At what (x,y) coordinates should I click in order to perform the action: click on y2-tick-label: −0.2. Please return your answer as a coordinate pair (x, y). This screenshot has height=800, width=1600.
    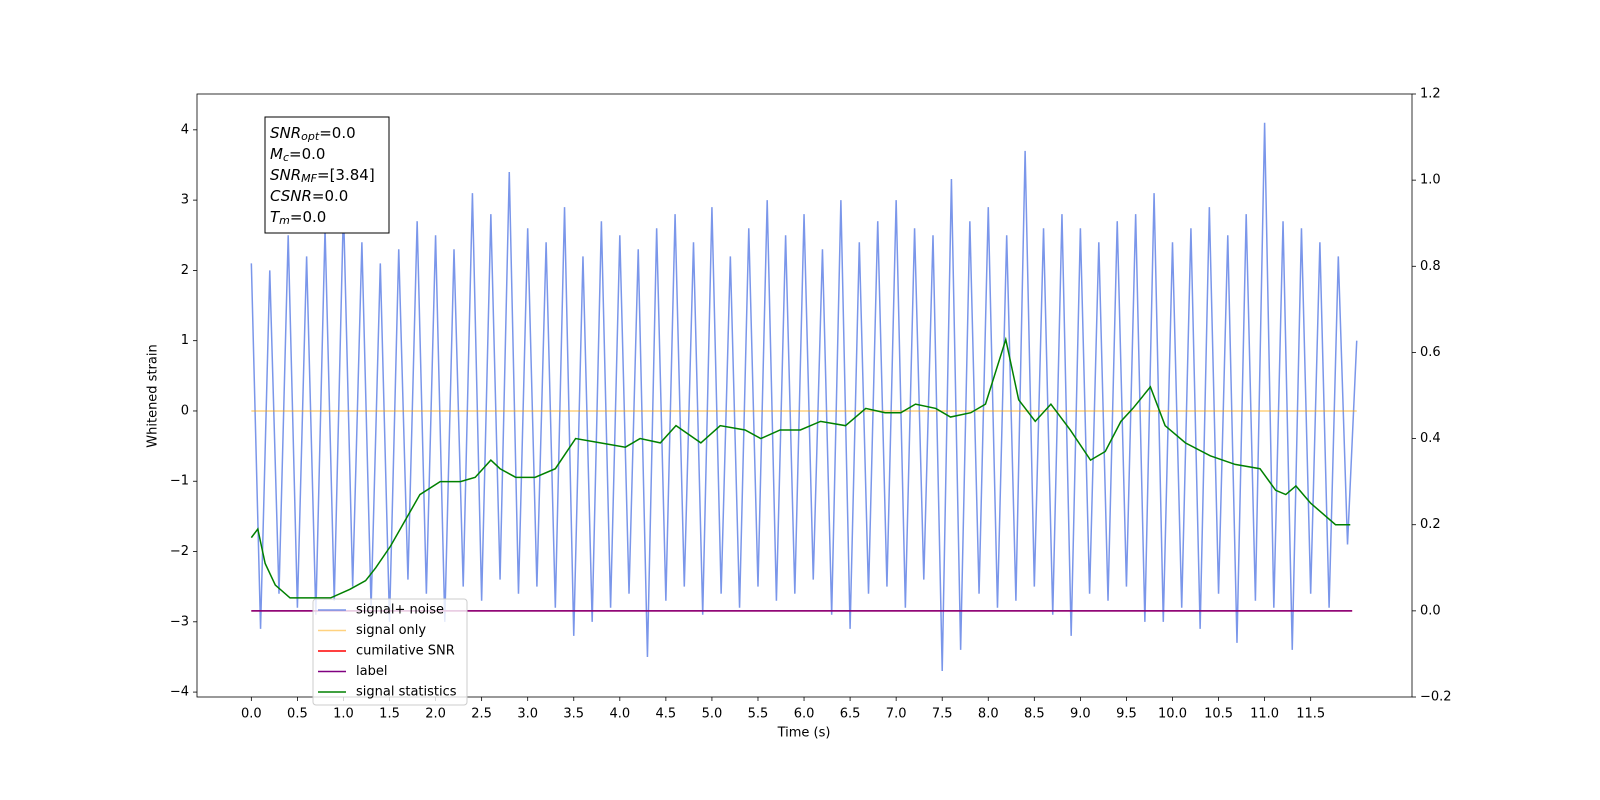
    Looking at the image, I should click on (1436, 697).